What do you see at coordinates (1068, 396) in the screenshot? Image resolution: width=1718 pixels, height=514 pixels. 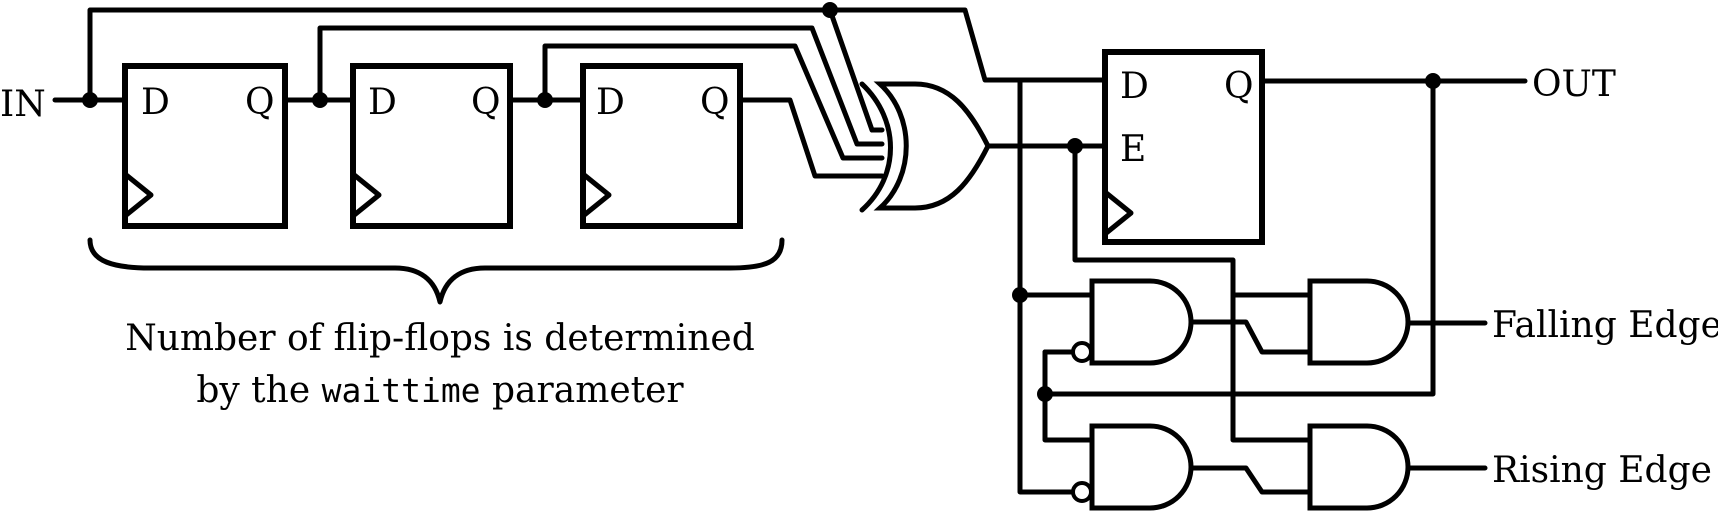 I see `wire-feedback-gate2` at bounding box center [1068, 396].